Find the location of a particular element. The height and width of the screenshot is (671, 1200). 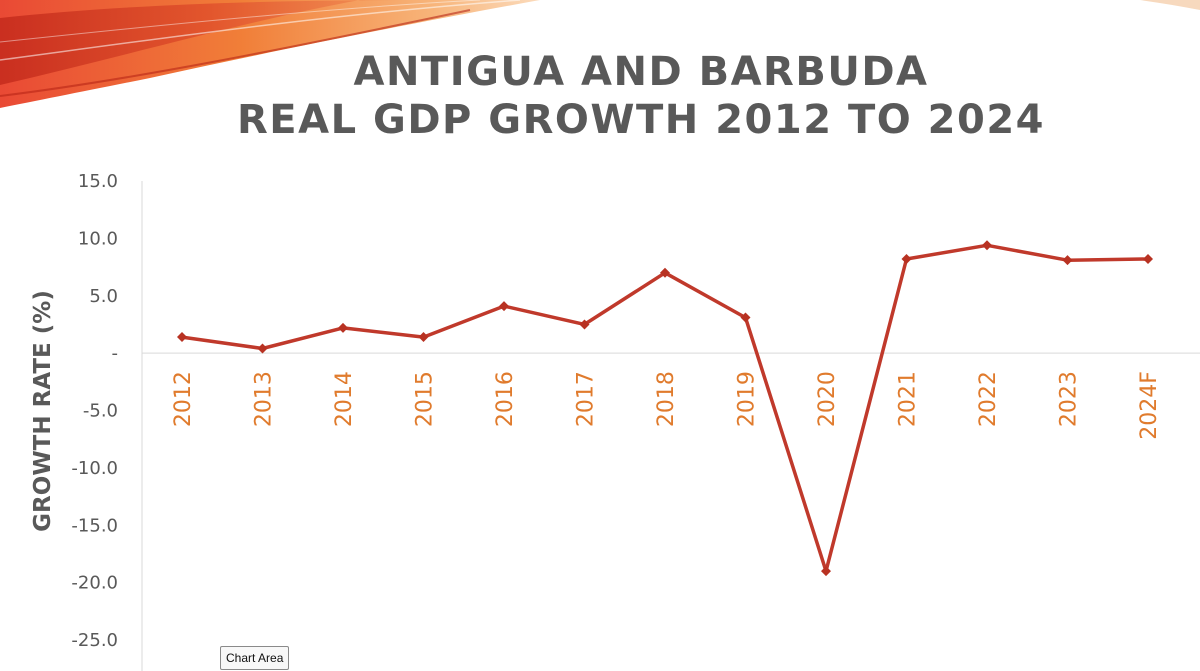

y-tick-label: -20.0 is located at coordinates (94, 583).